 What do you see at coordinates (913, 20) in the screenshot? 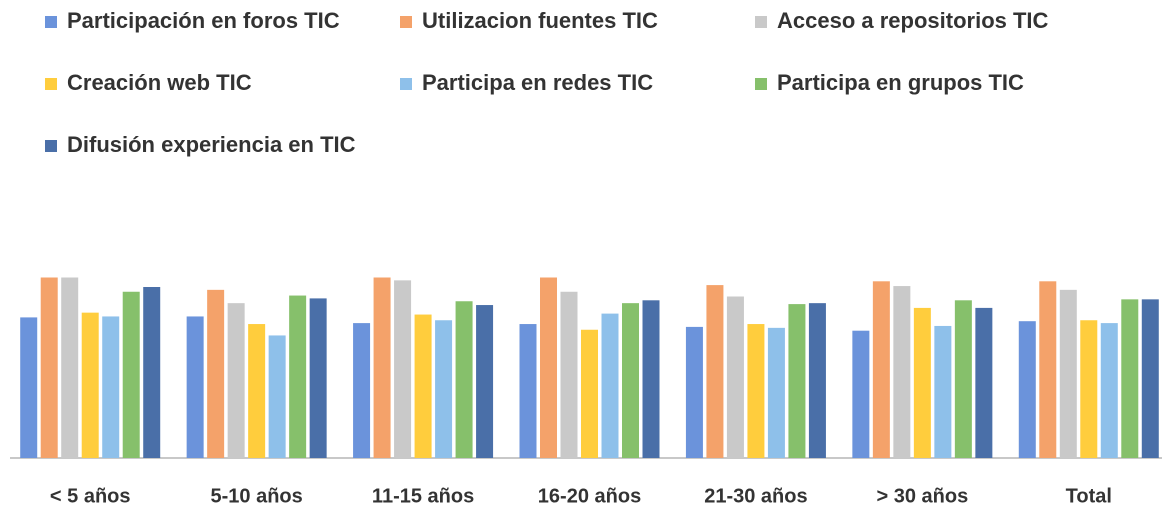
I see `legend-label: Acceso a repositorios TIC` at bounding box center [913, 20].